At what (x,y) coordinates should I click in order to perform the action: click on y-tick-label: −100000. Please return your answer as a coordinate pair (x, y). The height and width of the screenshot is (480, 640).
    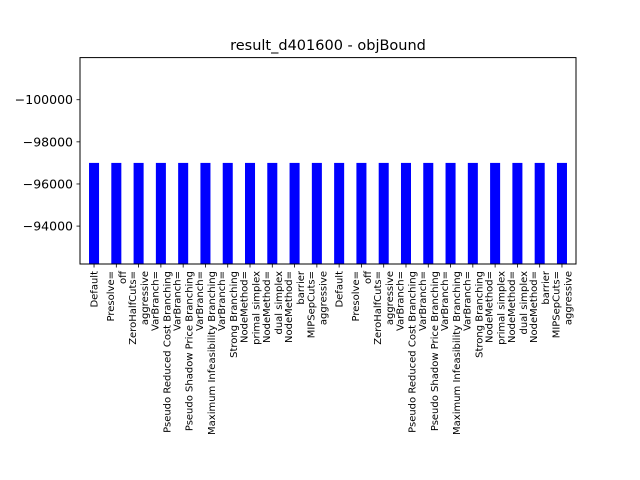
    Looking at the image, I should click on (44, 99).